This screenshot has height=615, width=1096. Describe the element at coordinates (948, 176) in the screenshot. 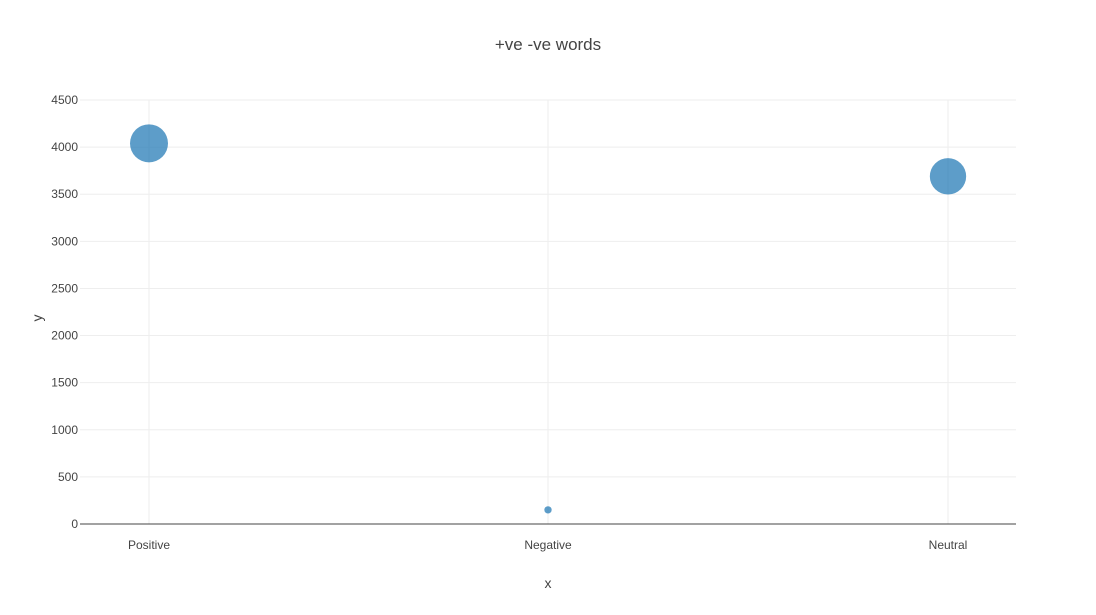

I see `data-point-neutral` at that location.